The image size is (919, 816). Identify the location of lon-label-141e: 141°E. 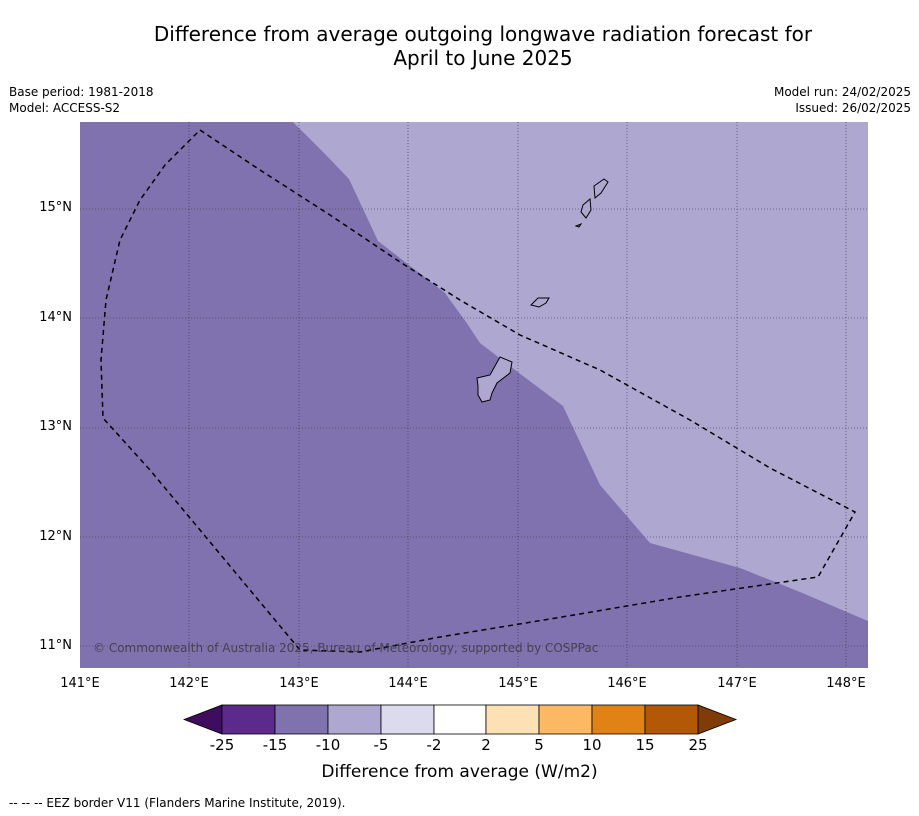
(80, 683).